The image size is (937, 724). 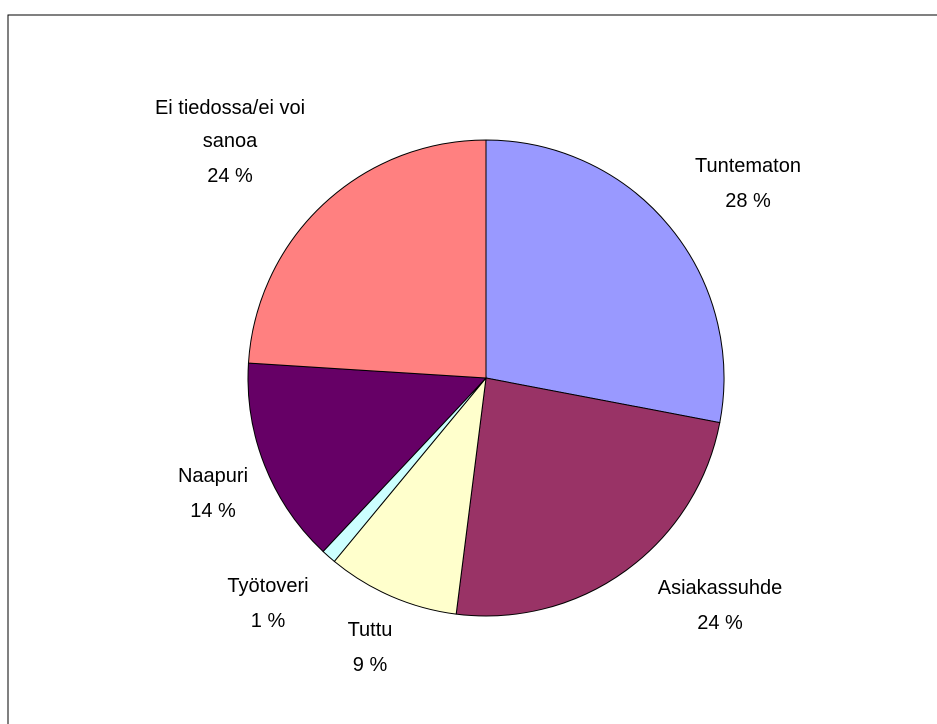 What do you see at coordinates (748, 166) in the screenshot?
I see `category-label: Tuntematon` at bounding box center [748, 166].